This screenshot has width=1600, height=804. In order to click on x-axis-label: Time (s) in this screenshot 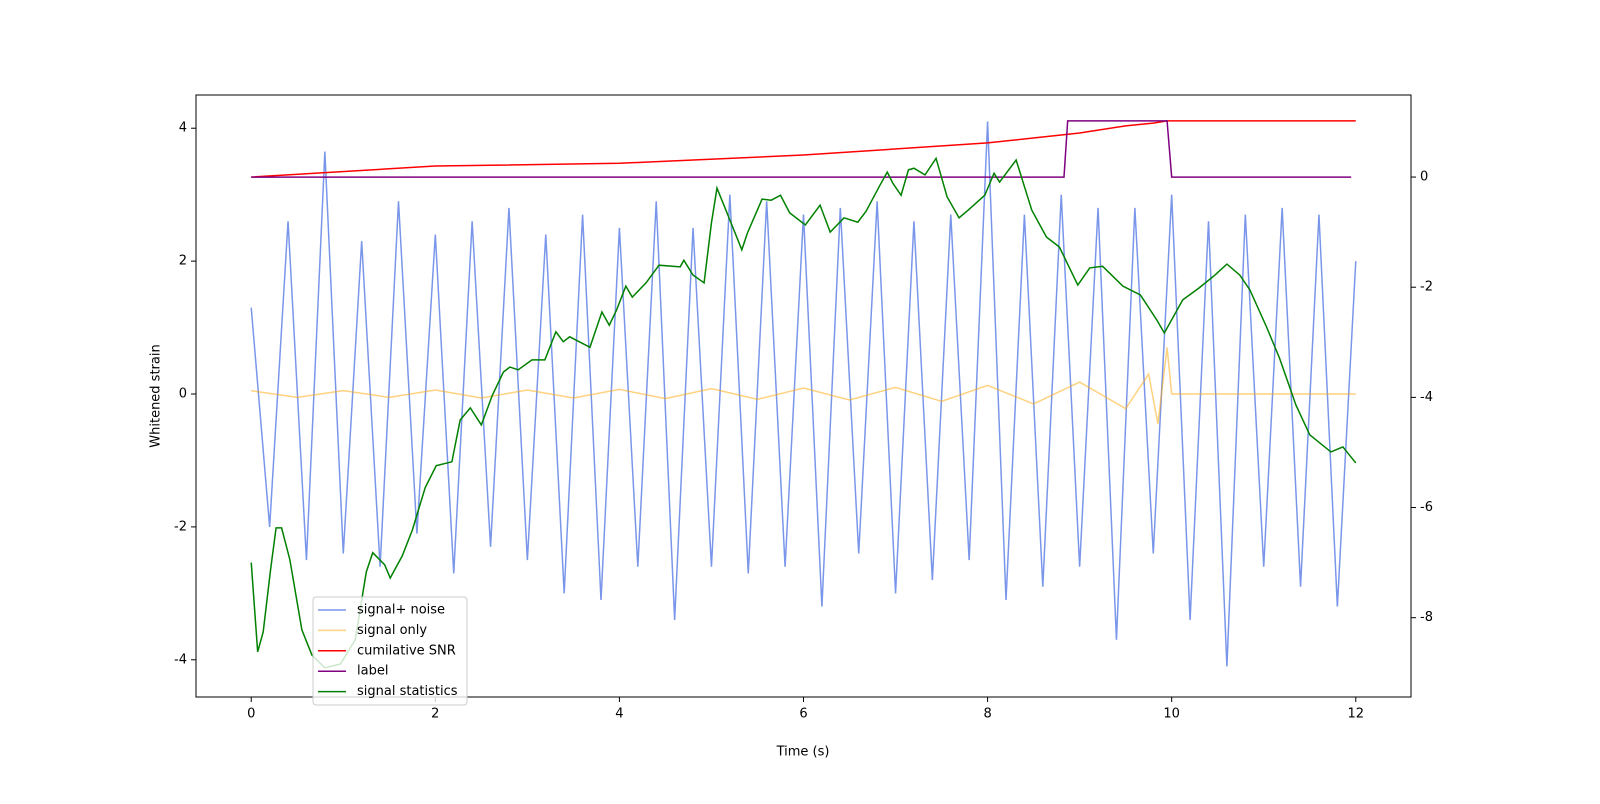, I will do `click(803, 752)`.